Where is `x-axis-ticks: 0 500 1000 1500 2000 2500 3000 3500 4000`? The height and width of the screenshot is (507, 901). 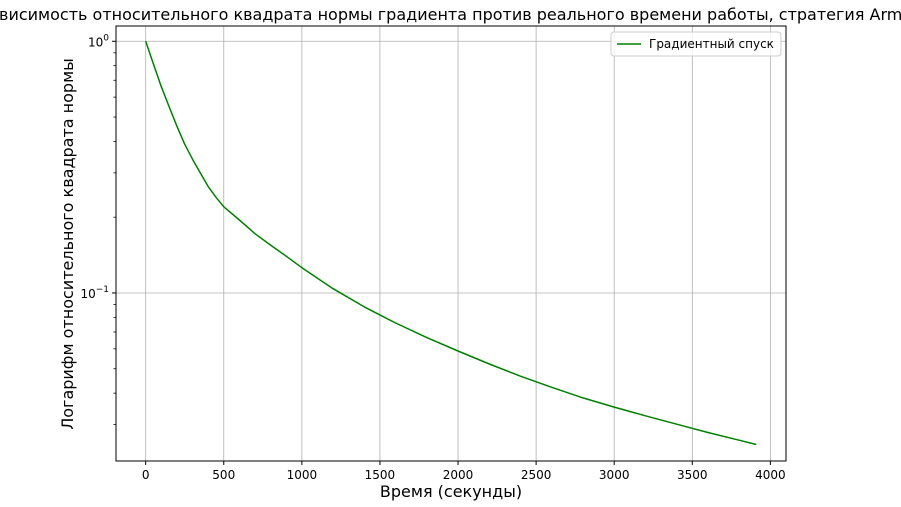 x-axis-ticks: 0 500 1000 1500 2000 2500 3000 3500 4000 is located at coordinates (464, 471).